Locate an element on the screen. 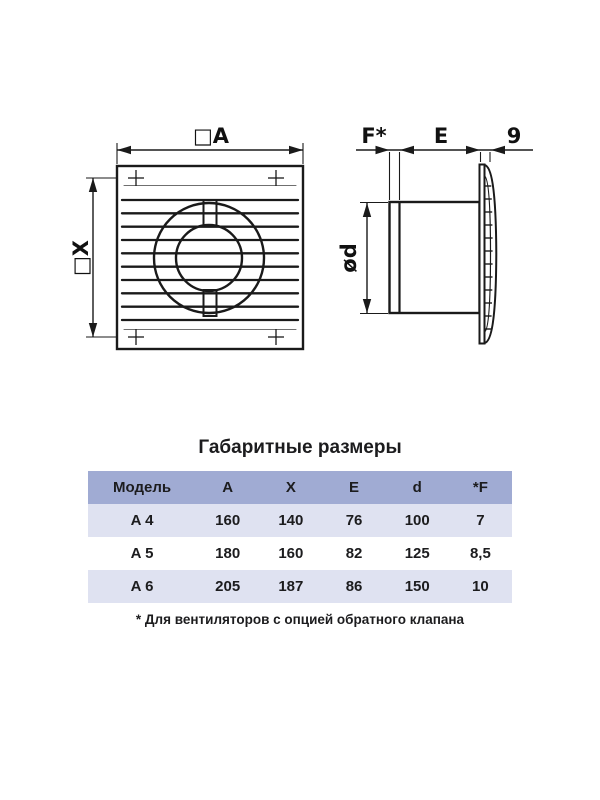 This screenshot has width=600, height=800. cell-f: 8,5 is located at coordinates (480, 553).